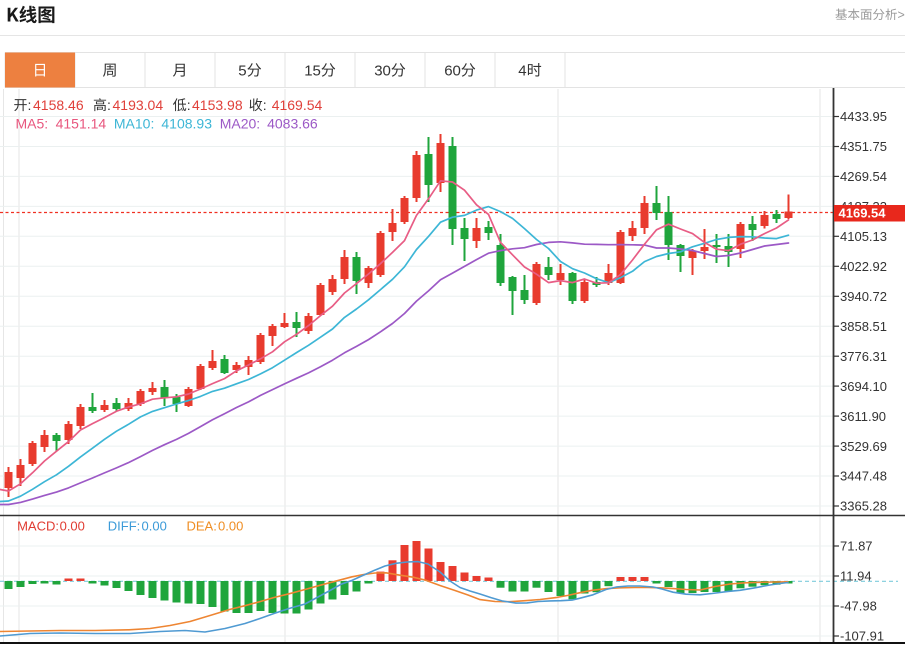  Describe the element at coordinates (863, 356) in the screenshot. I see `svg-text: 3776.31` at that location.